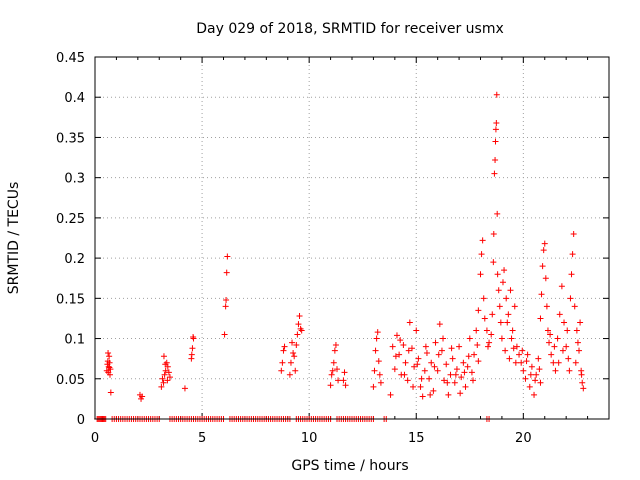  Describe the element at coordinates (74, 259) in the screenshot. I see `y-tick-label: 0.2` at that location.